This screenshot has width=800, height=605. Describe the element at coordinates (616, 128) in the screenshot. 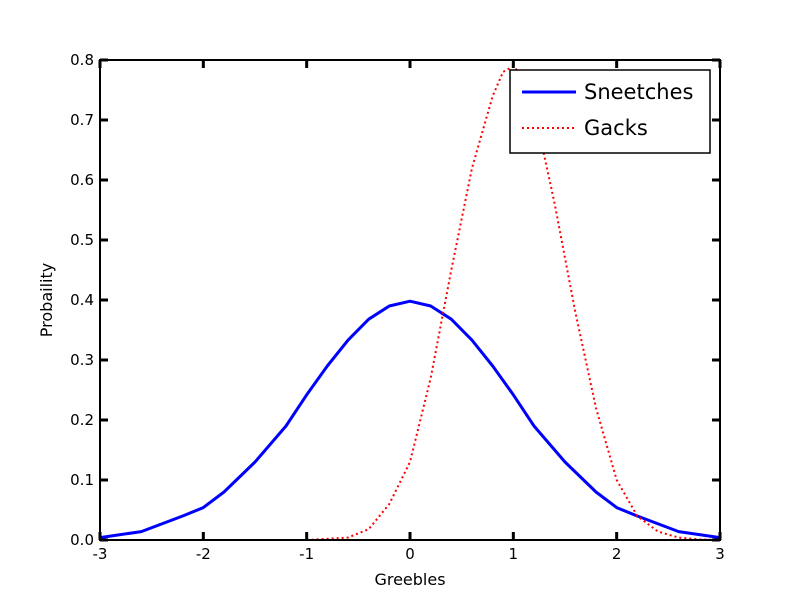

I see `legend-label-gacks: Gacks` at that location.